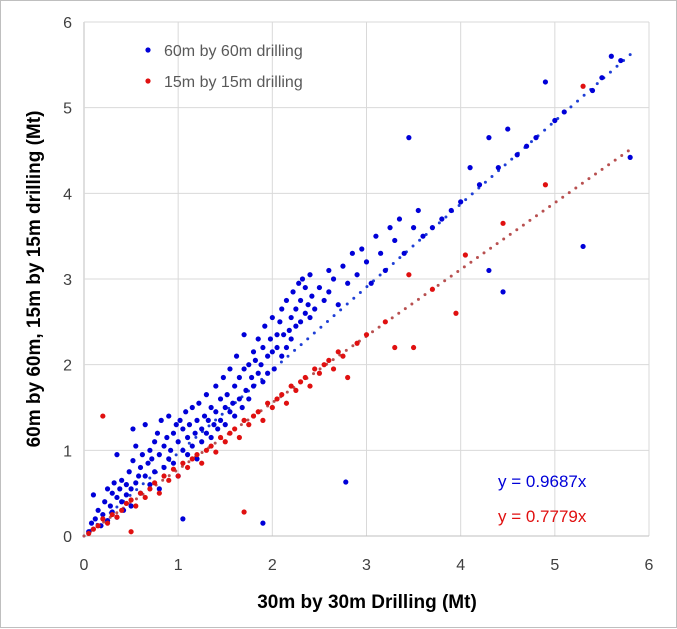  Describe the element at coordinates (366, 565) in the screenshot. I see `x-tick-label: 3` at that location.